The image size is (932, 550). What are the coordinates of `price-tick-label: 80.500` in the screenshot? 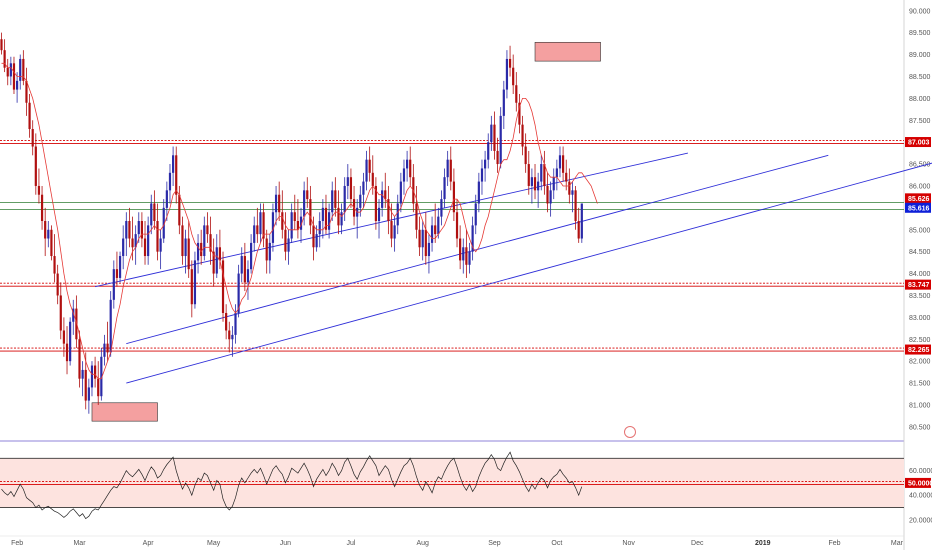 It's located at (920, 427).